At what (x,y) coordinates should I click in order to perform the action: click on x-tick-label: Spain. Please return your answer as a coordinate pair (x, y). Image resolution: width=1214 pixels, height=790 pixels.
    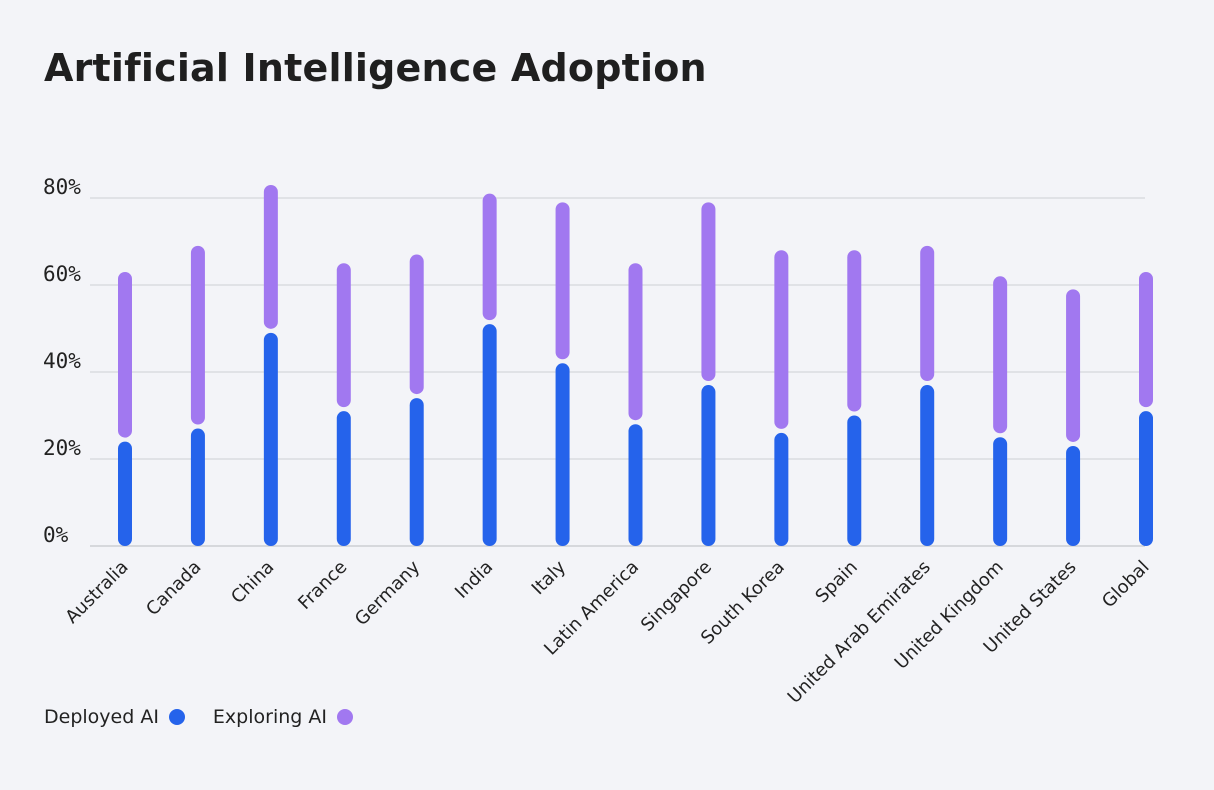
    Looking at the image, I should click on (836, 582).